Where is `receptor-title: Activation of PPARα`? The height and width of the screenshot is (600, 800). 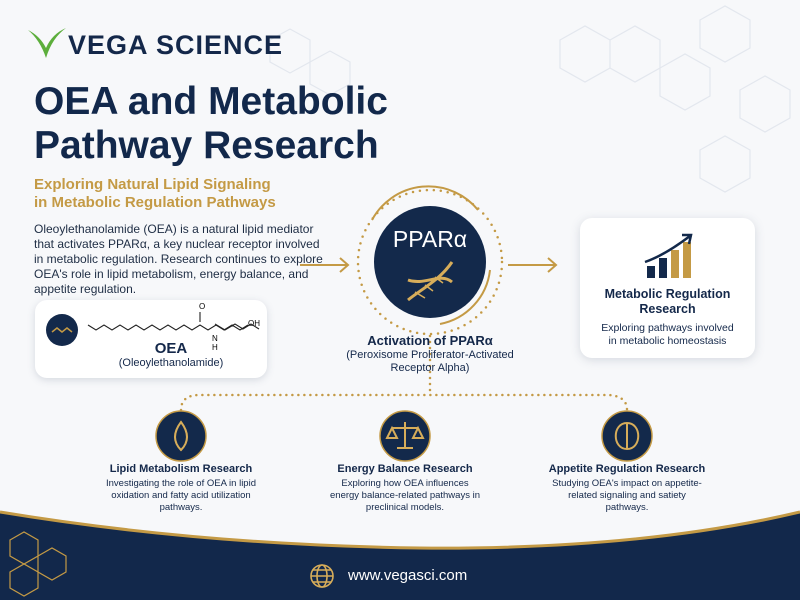
receptor-title: Activation of PPARα is located at coordinates (430, 340).